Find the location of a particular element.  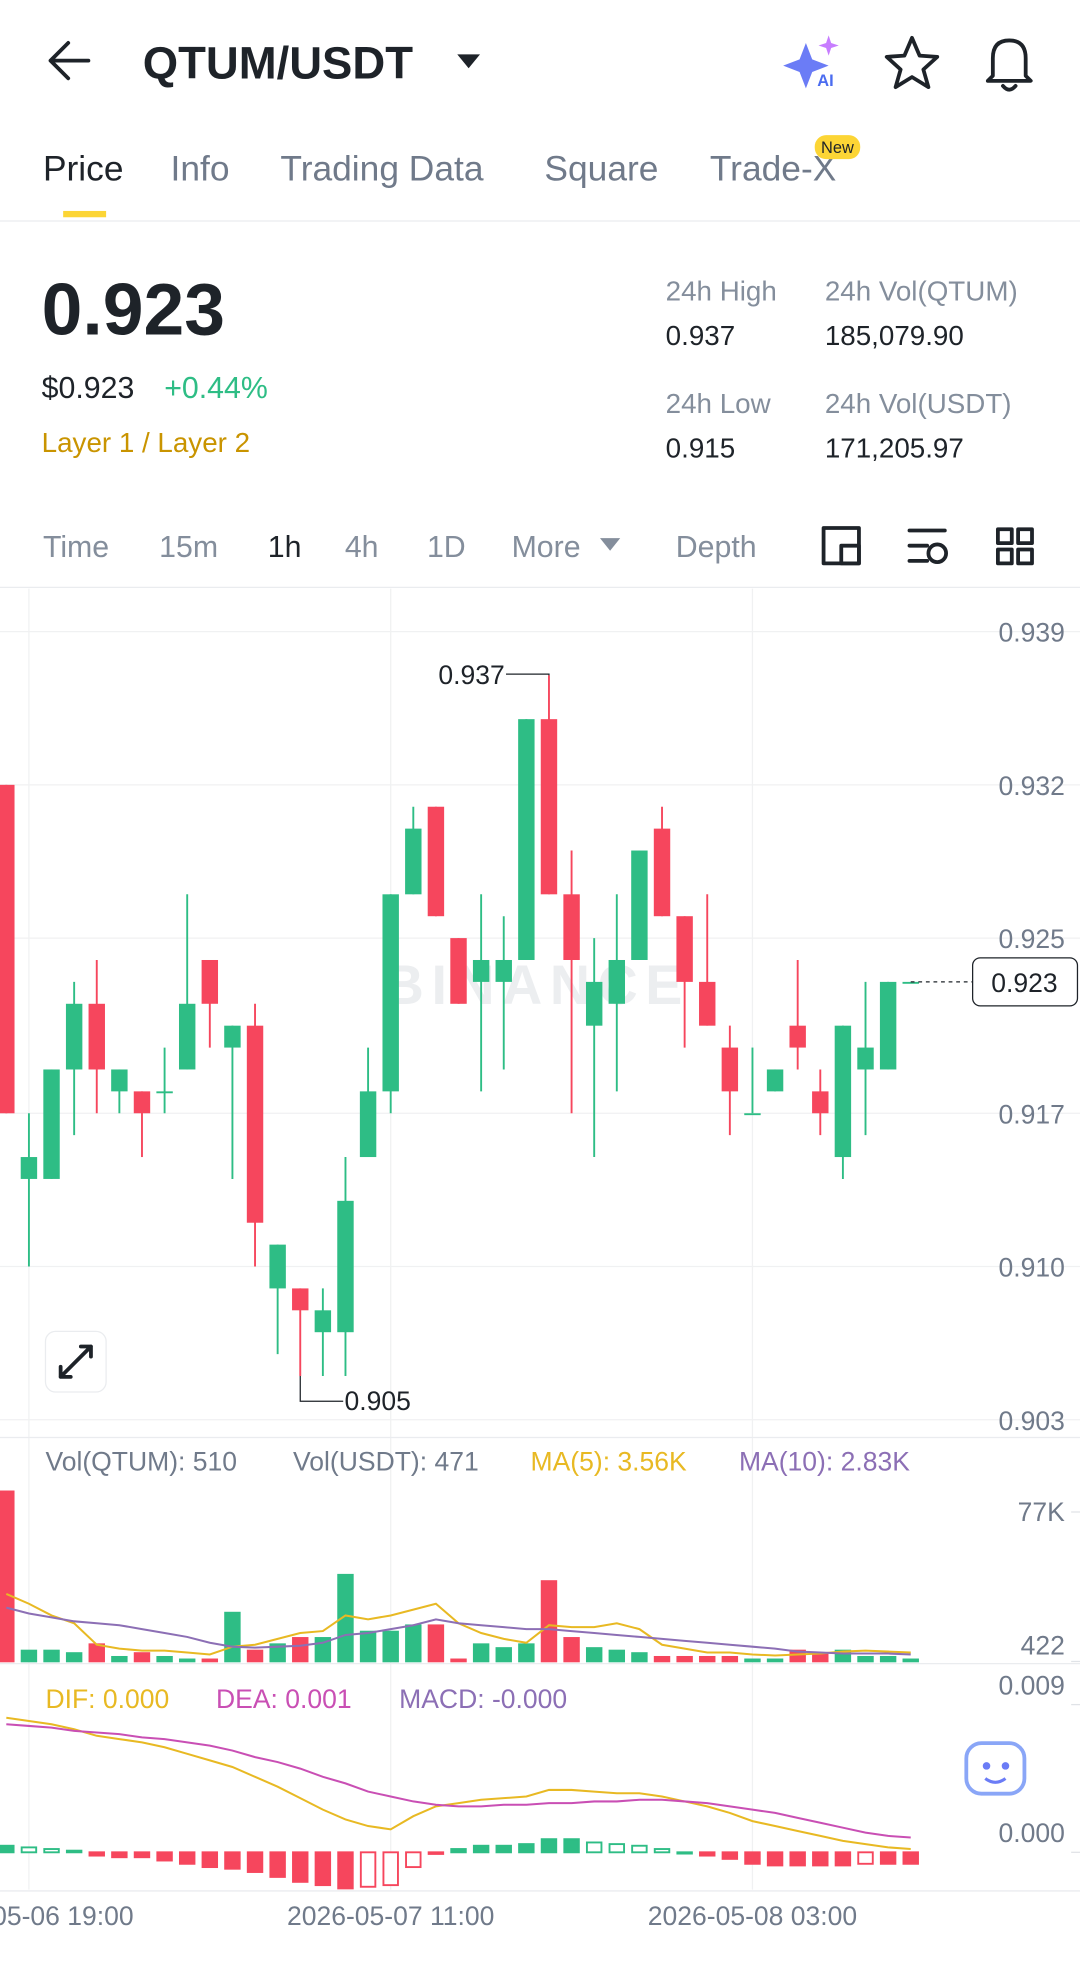

tab: Trading Data is located at coordinates (381, 169).